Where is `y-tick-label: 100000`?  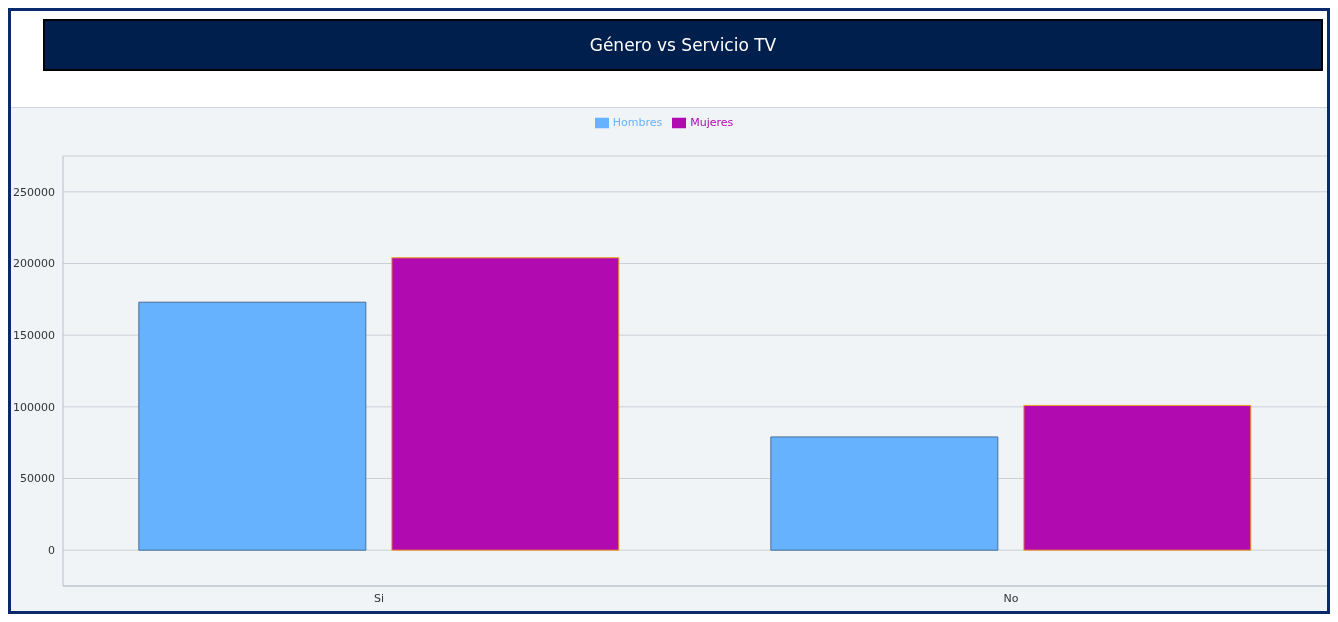 y-tick-label: 100000 is located at coordinates (34, 407).